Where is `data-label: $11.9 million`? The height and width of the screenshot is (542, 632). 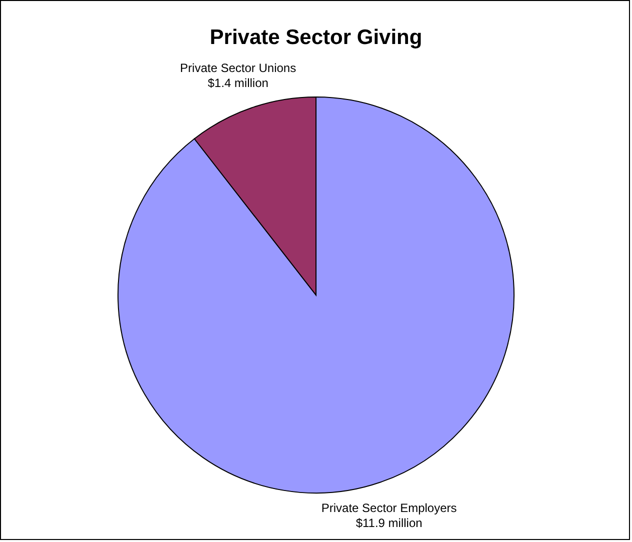 data-label: $11.9 million is located at coordinates (389, 523).